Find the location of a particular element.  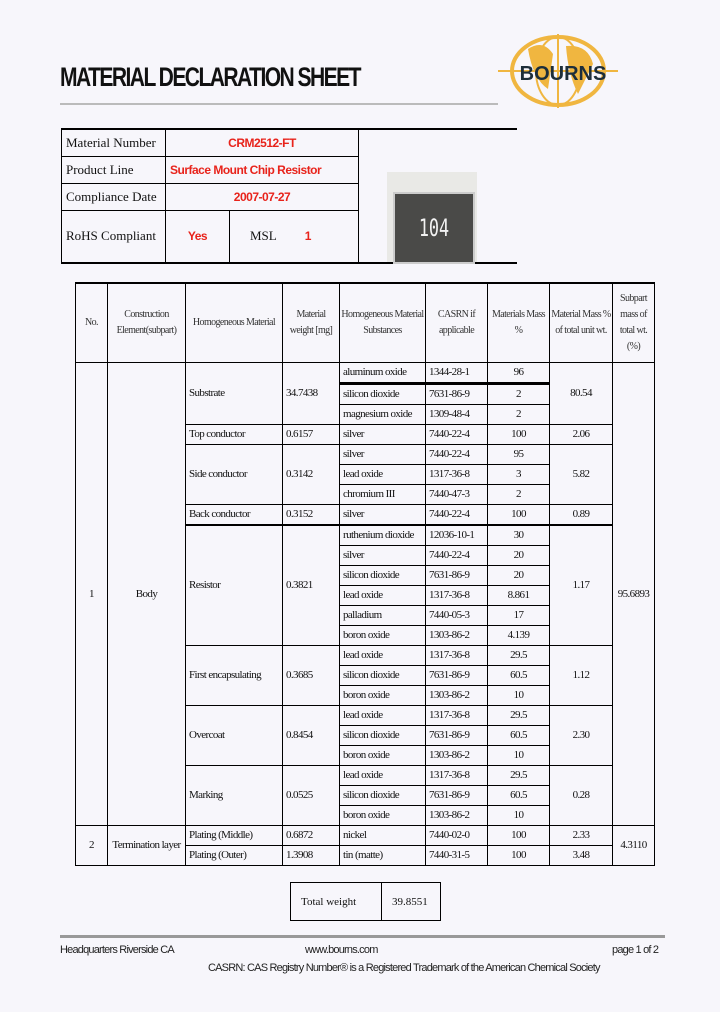

substance-mass-pct: 10 is located at coordinates (518, 815).